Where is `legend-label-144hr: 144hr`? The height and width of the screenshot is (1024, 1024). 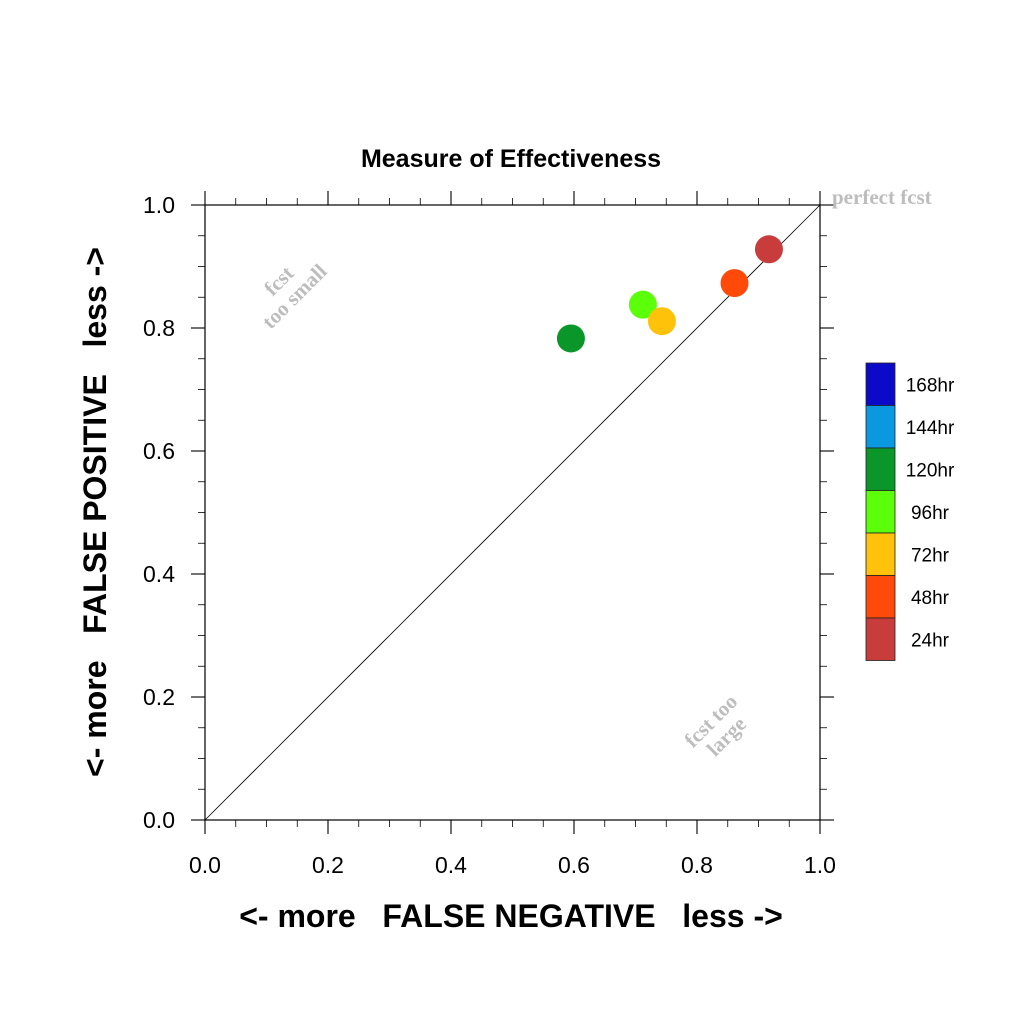 legend-label-144hr: 144hr is located at coordinates (930, 428).